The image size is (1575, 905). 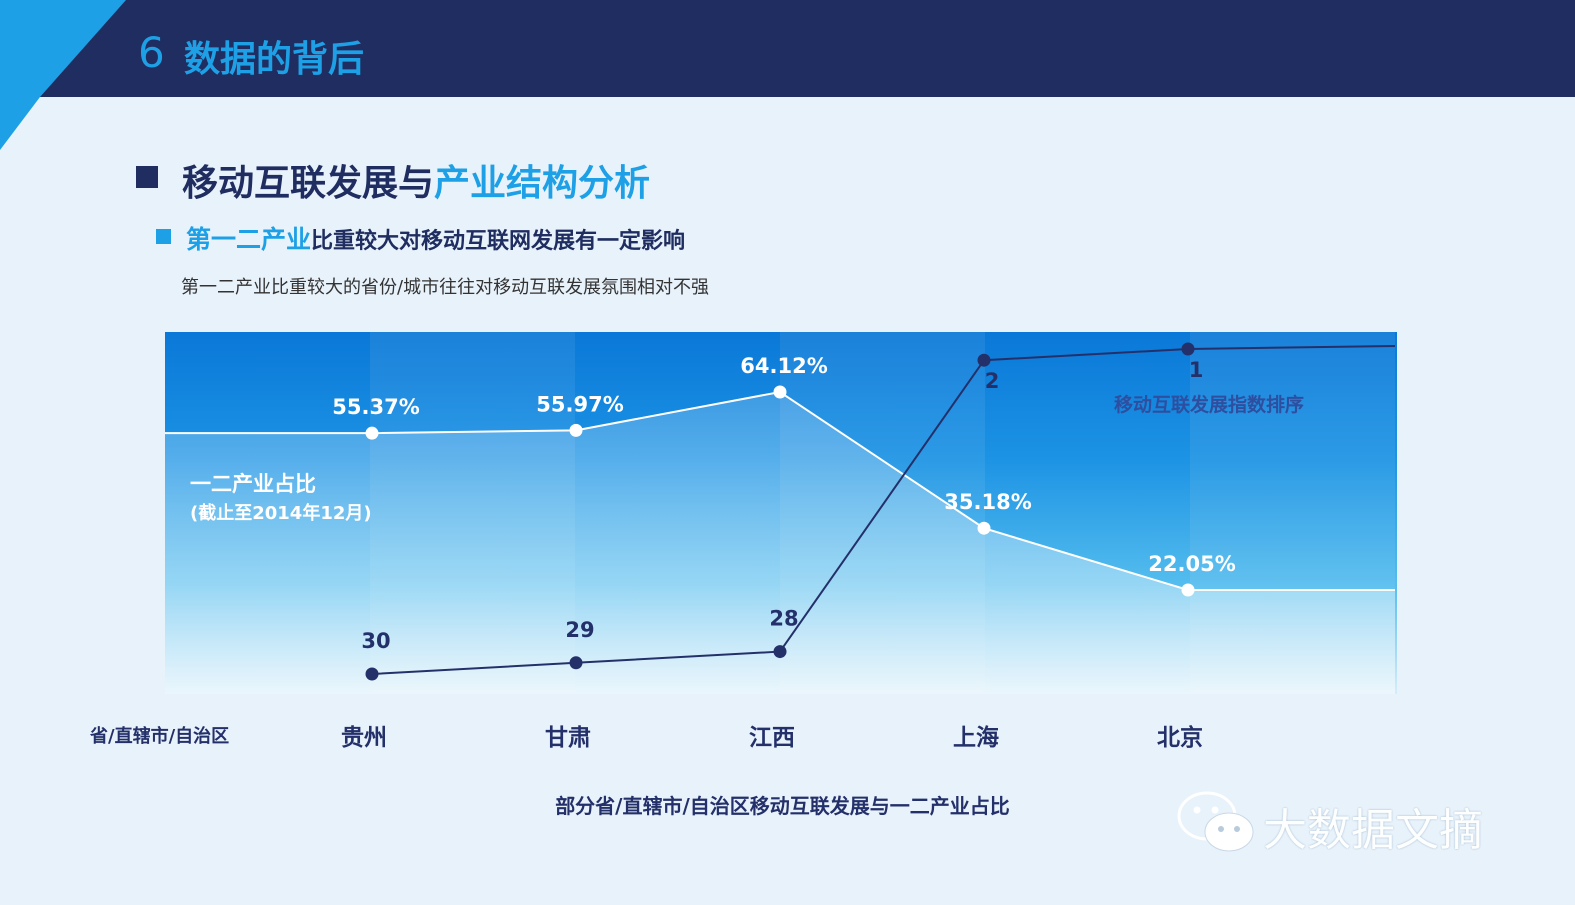 What do you see at coordinates (160, 736) in the screenshot?
I see `x-axis-label: 省/直辖市/自治区` at bounding box center [160, 736].